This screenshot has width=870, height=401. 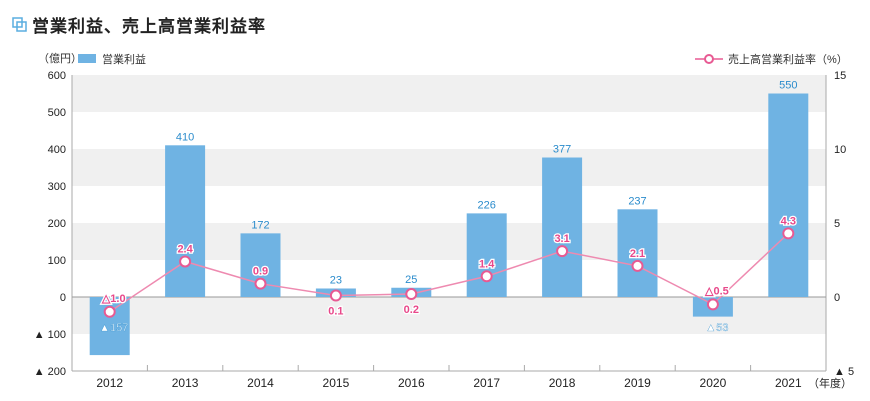 I want to click on left-tick-label: 500, so click(x=57, y=113).